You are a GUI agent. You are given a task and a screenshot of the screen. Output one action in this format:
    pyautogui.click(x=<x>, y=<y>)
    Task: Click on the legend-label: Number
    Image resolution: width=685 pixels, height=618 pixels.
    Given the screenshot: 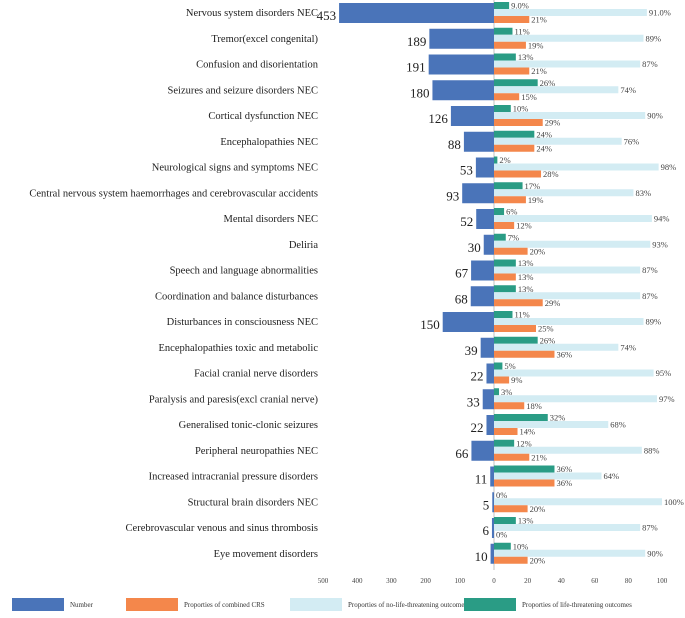 What is the action you would take?
    pyautogui.click(x=82, y=605)
    